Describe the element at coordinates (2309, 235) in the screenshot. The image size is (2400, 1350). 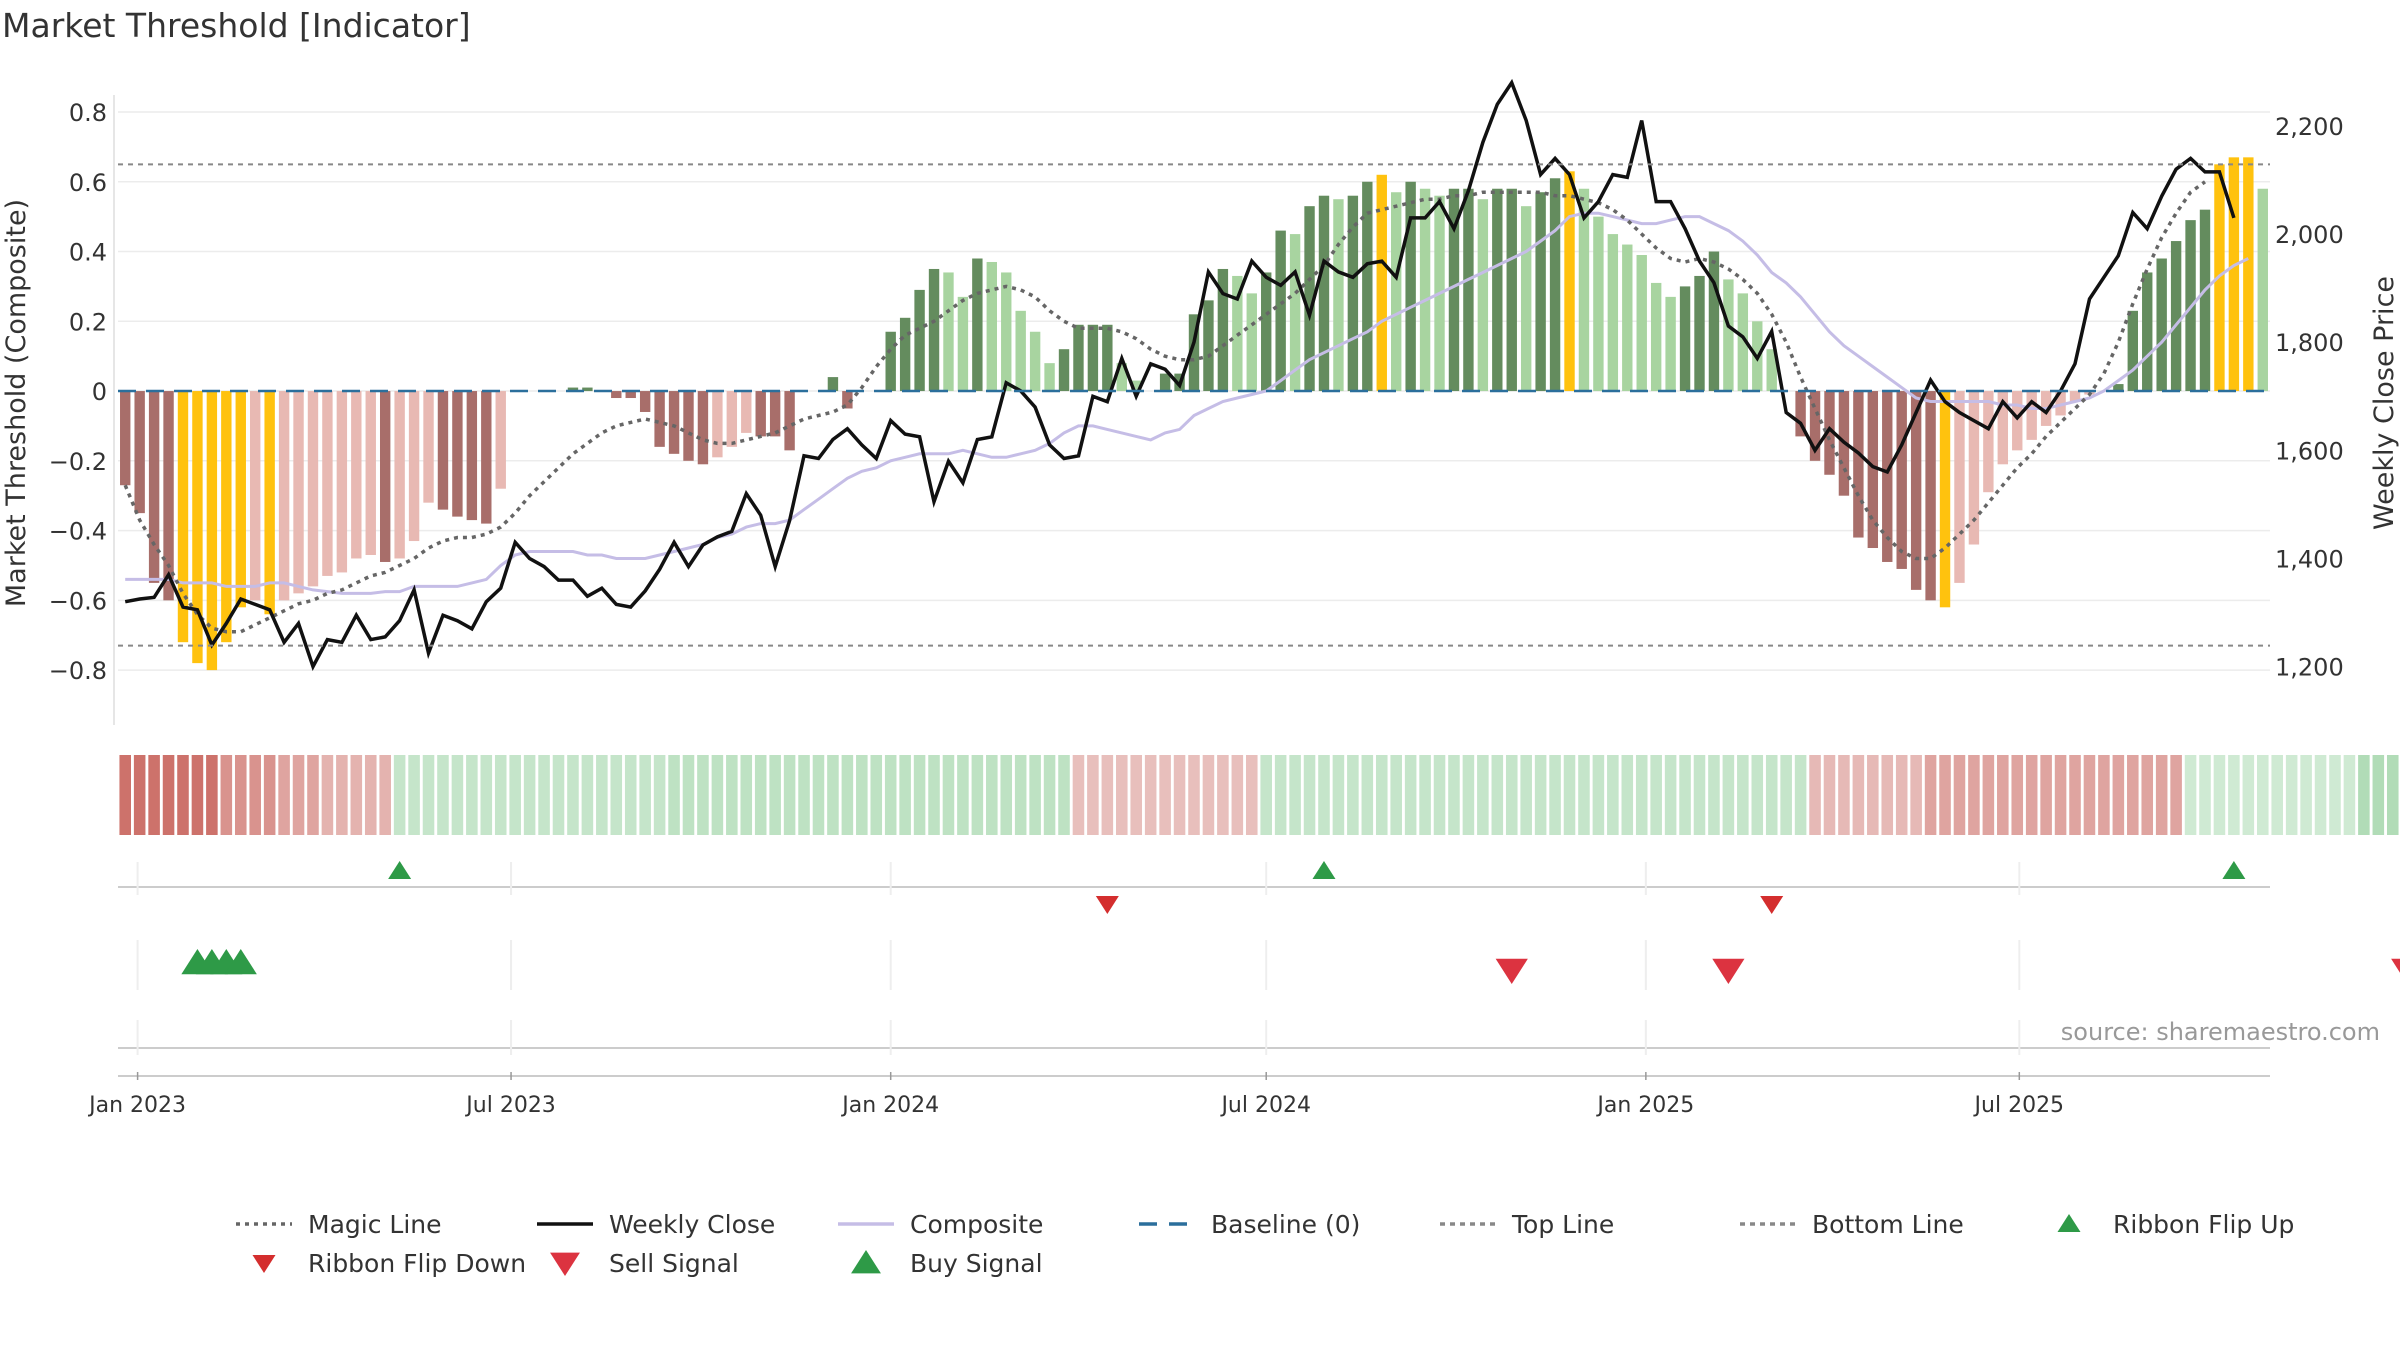
I see `y-right-tick-label: 2,000` at that location.